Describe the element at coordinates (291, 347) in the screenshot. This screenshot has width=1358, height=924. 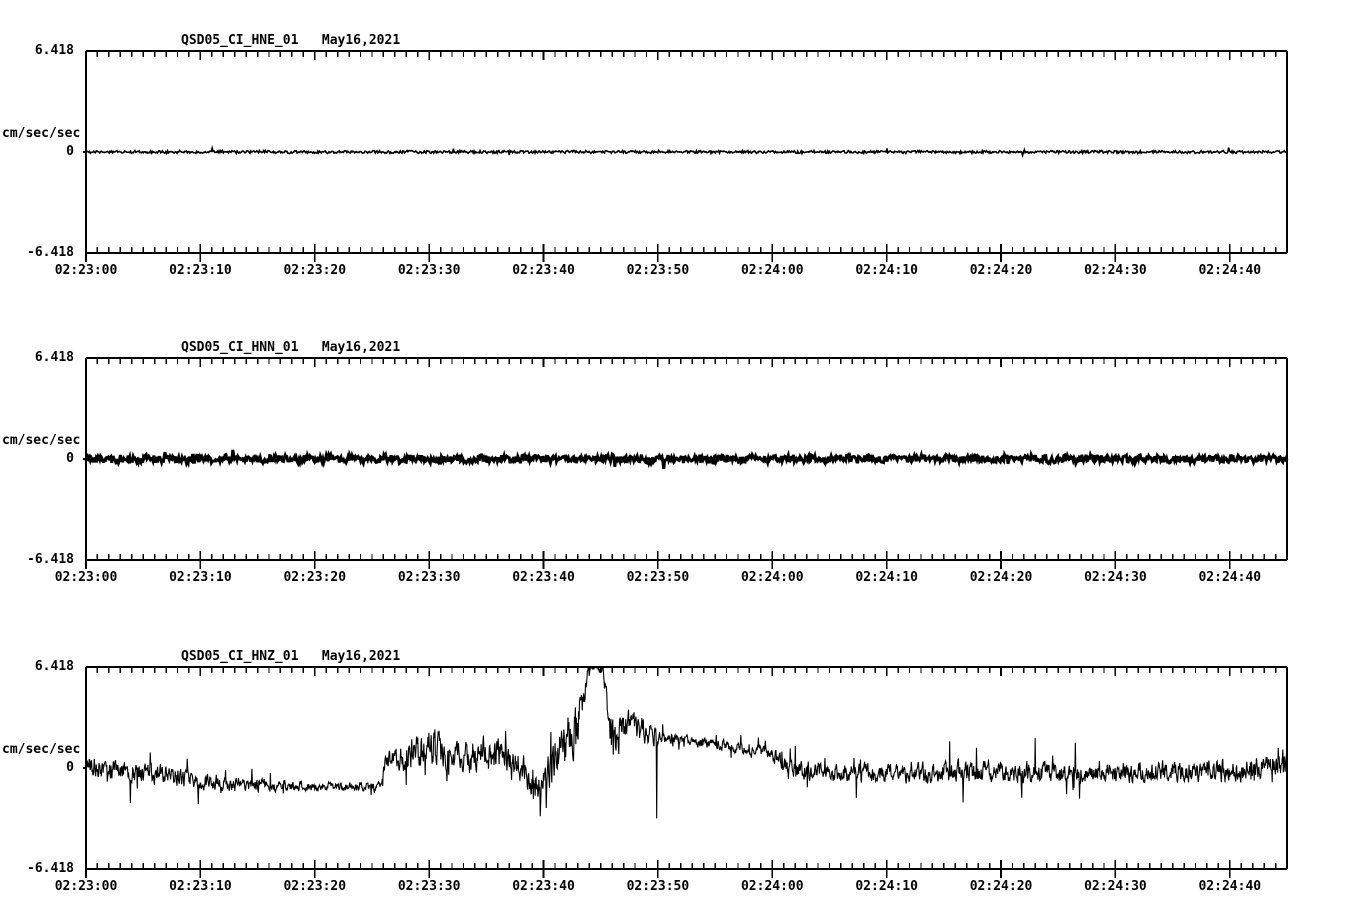
I see `panel-title-hnn: QSD05_CI_HNN_01 May16,2021` at that location.